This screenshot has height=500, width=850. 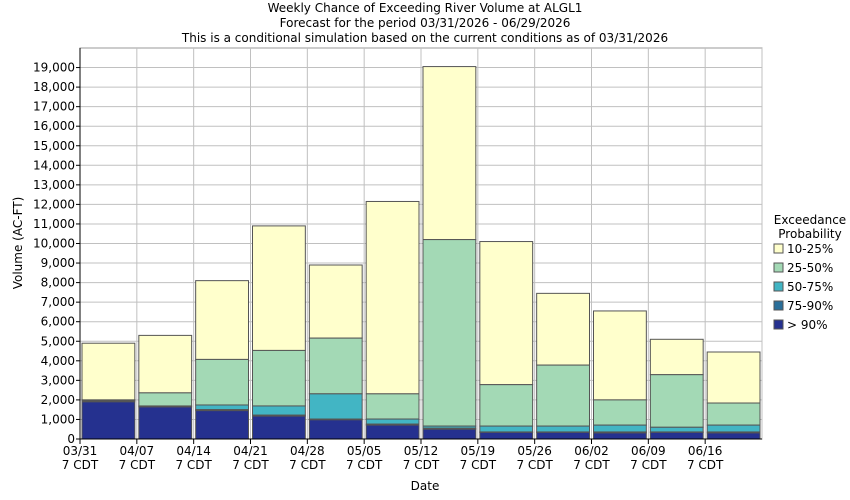 What do you see at coordinates (54, 68) in the screenshot?
I see `y-tick-label: 19,000` at bounding box center [54, 68].